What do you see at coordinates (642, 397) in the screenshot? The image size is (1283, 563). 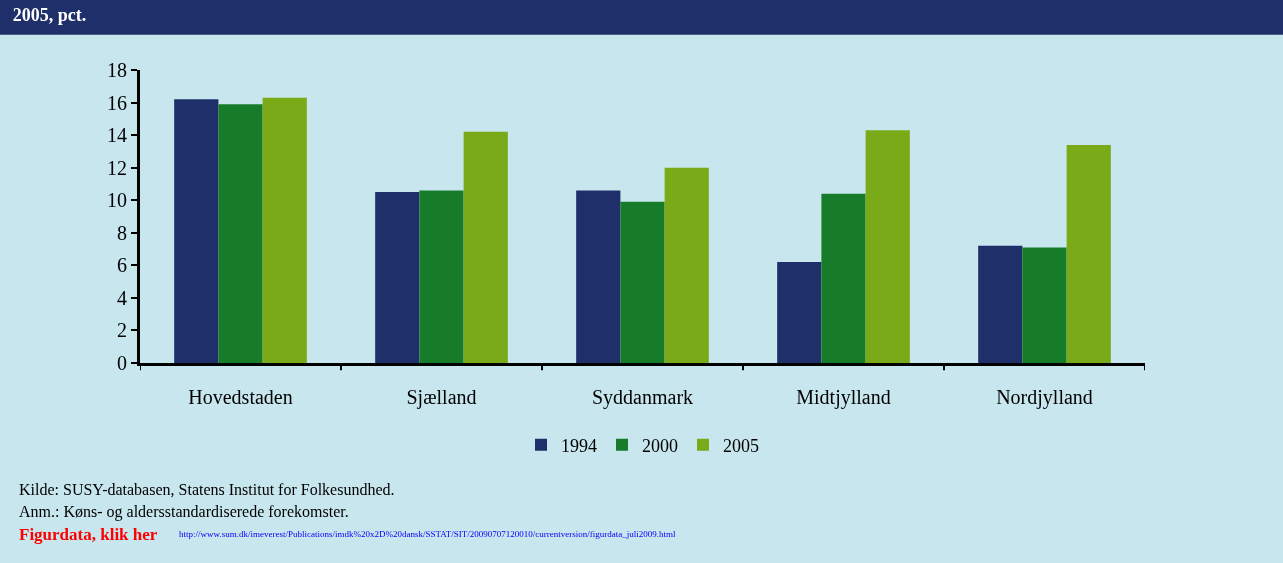 I see `x-tick-label: Syddanmark` at bounding box center [642, 397].